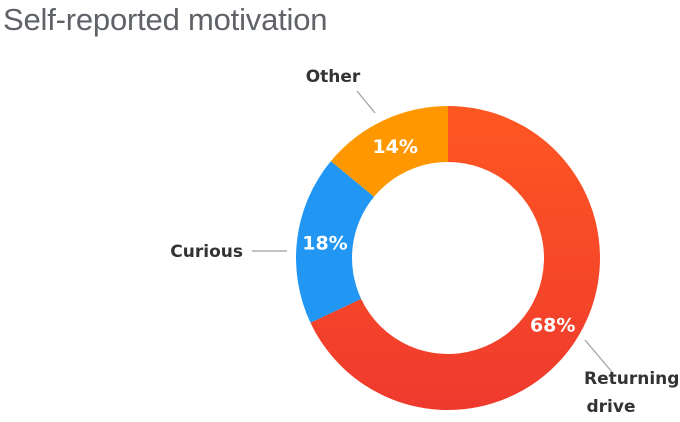 This screenshot has width=680, height=422. I want to click on leader-line-returning-drive, so click(598, 356).